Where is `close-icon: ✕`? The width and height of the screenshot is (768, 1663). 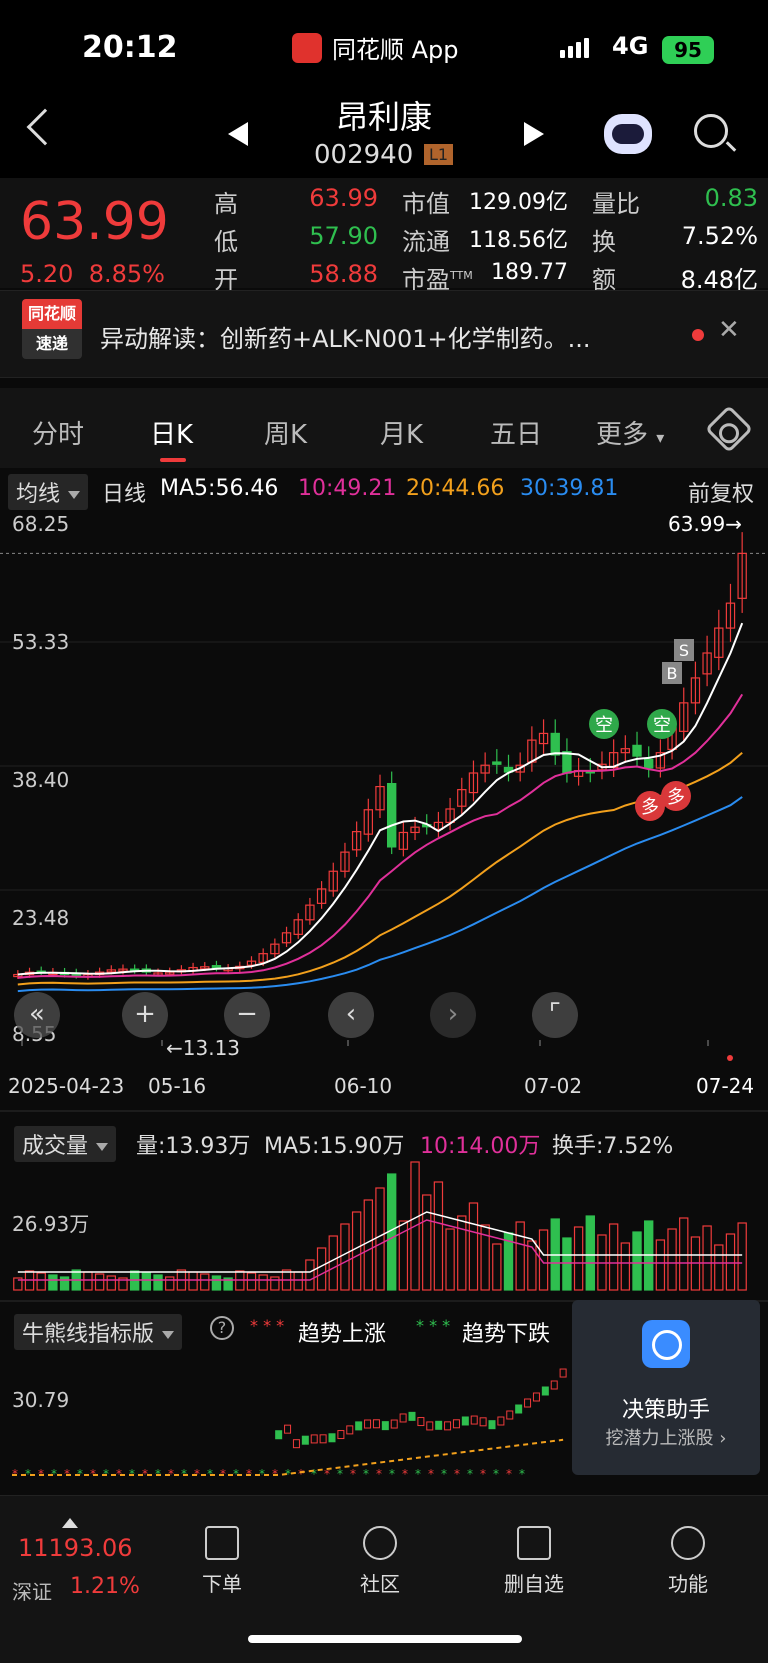 close-icon: ✕ is located at coordinates (729, 330).